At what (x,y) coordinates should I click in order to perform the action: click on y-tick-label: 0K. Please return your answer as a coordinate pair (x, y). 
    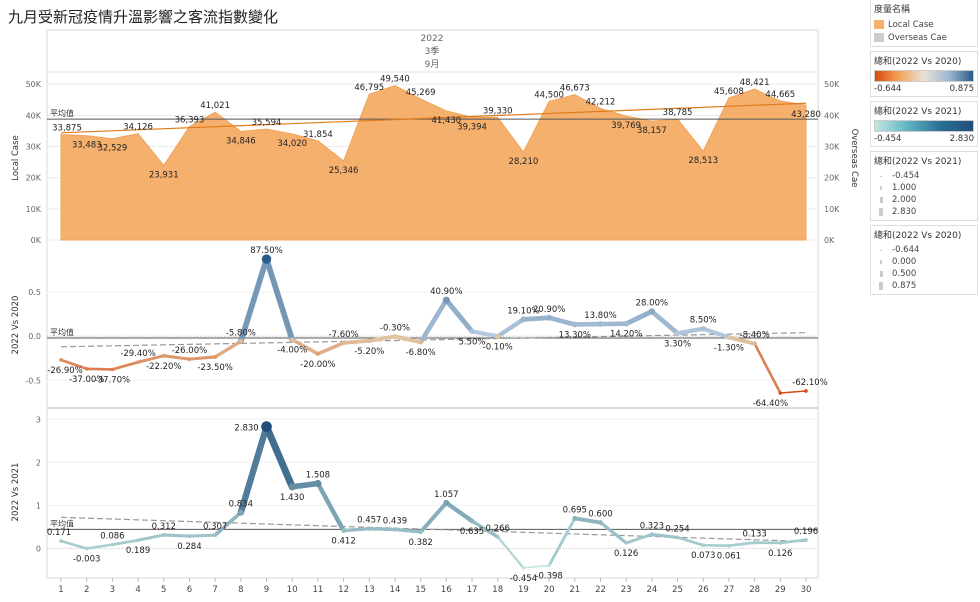
    Looking at the image, I should click on (36, 240).